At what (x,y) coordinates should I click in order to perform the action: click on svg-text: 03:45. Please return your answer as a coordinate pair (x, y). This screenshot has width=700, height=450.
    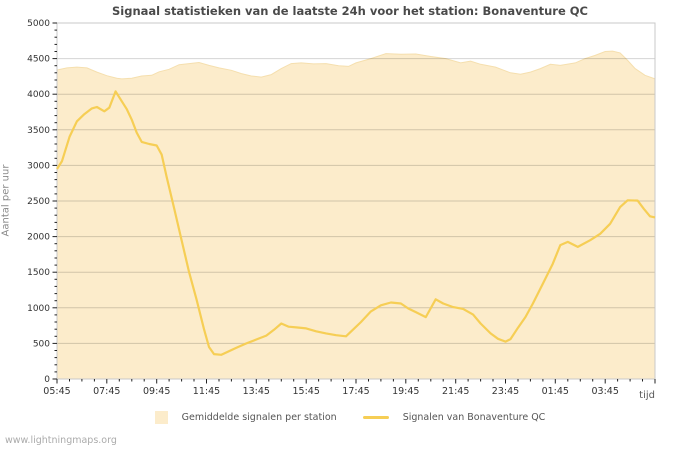
    Looking at the image, I should click on (605, 391).